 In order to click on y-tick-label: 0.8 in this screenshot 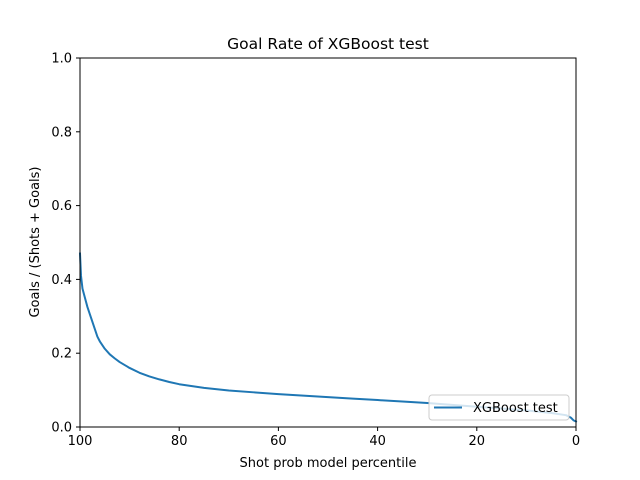, I will do `click(61, 132)`.